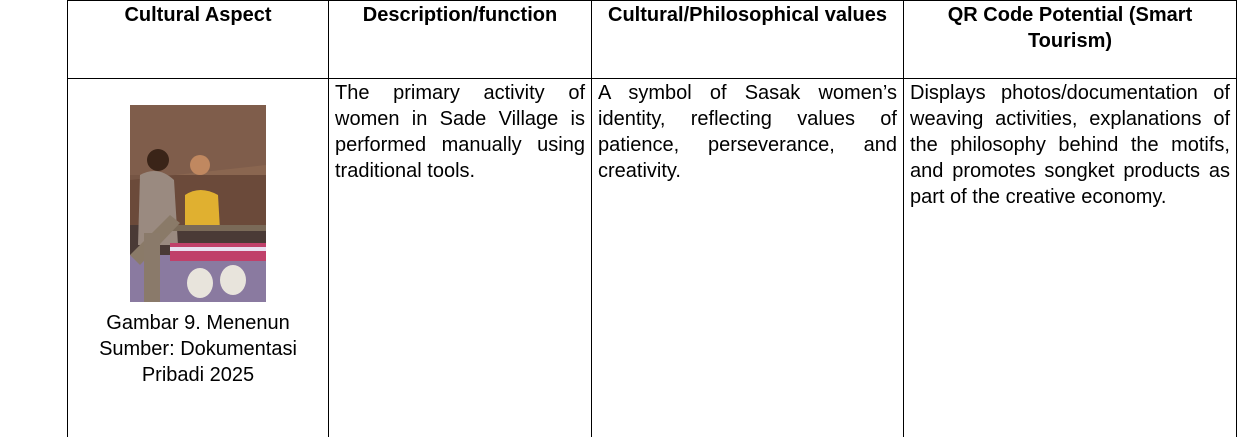 The height and width of the screenshot is (437, 1238). I want to click on caption-line: Sumber: Dokumentasi Pribadi 2025, so click(198, 362).